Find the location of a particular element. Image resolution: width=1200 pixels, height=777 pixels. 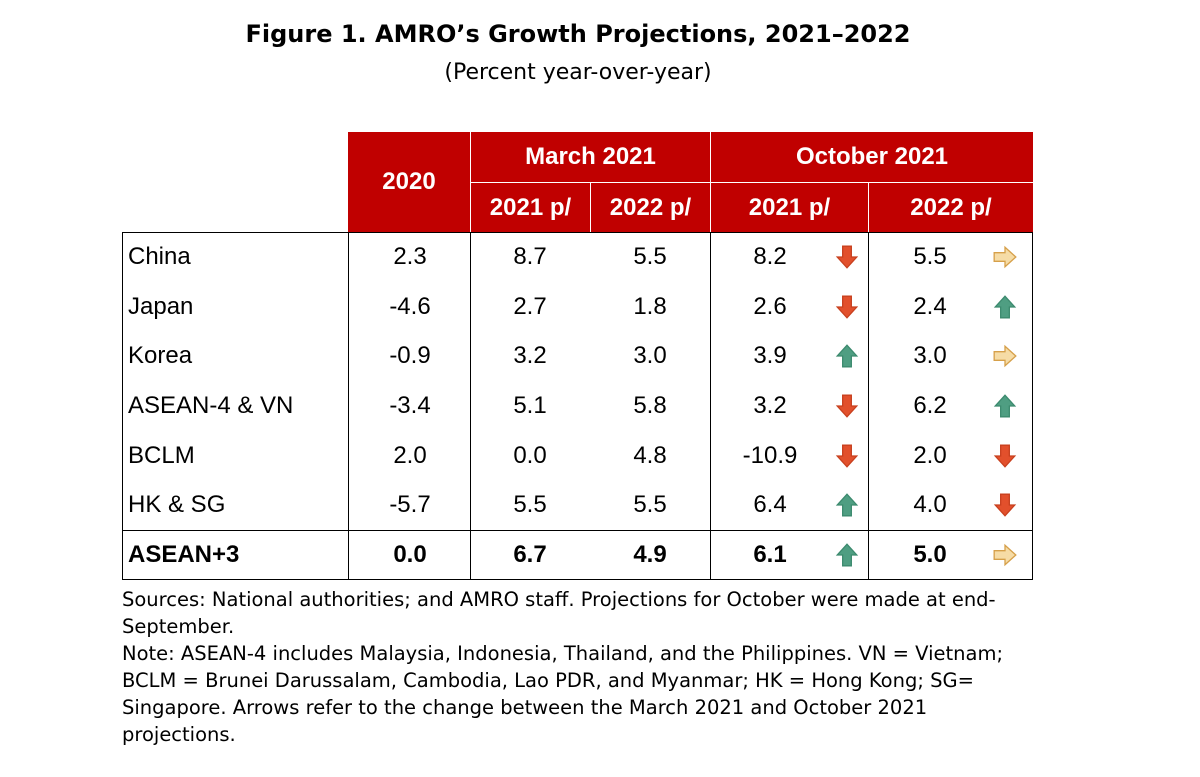

value-cell: -3.4 is located at coordinates (410, 405).